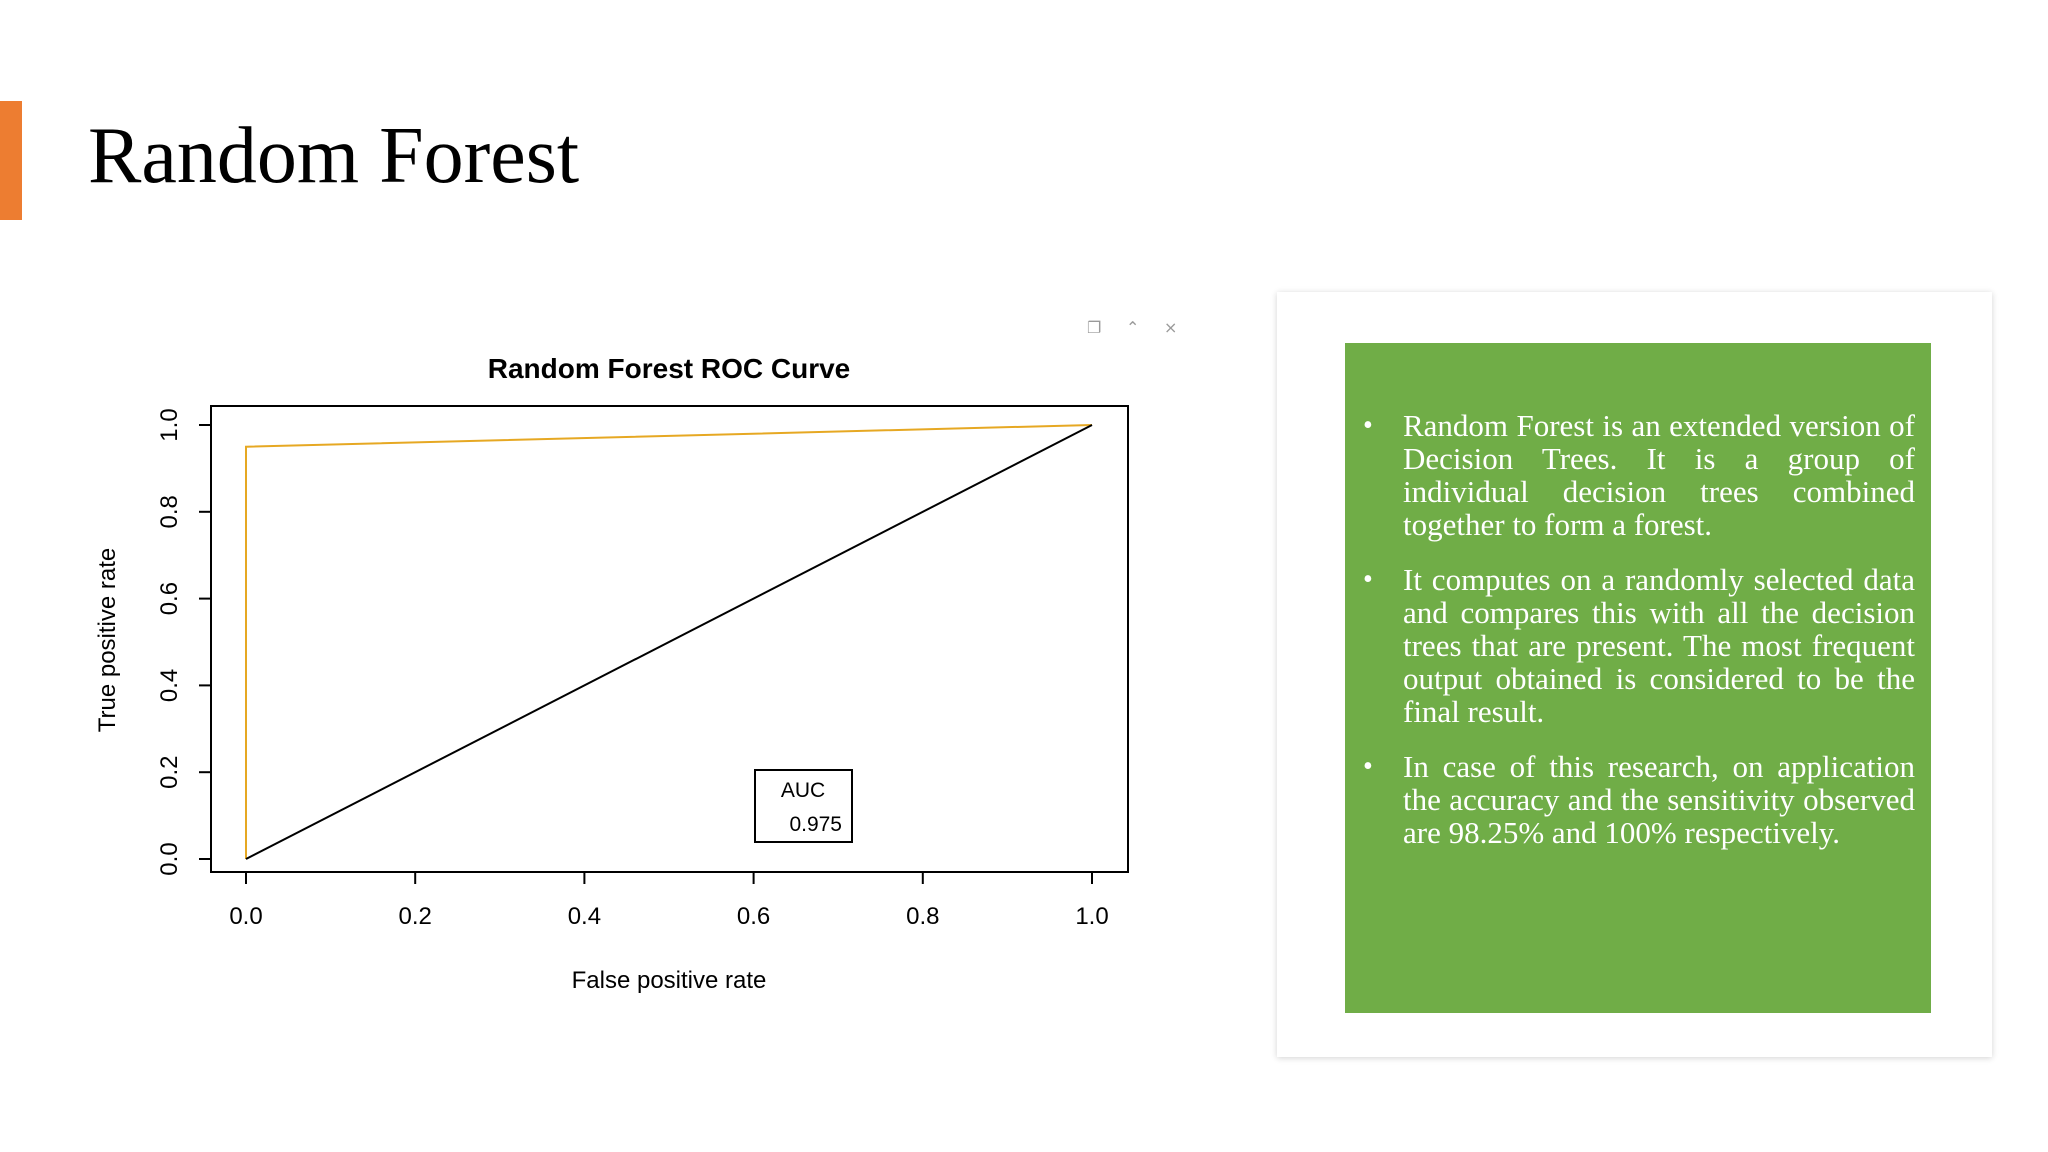  What do you see at coordinates (1133, 327) in the screenshot?
I see `collapse-icon: ⌃` at bounding box center [1133, 327].